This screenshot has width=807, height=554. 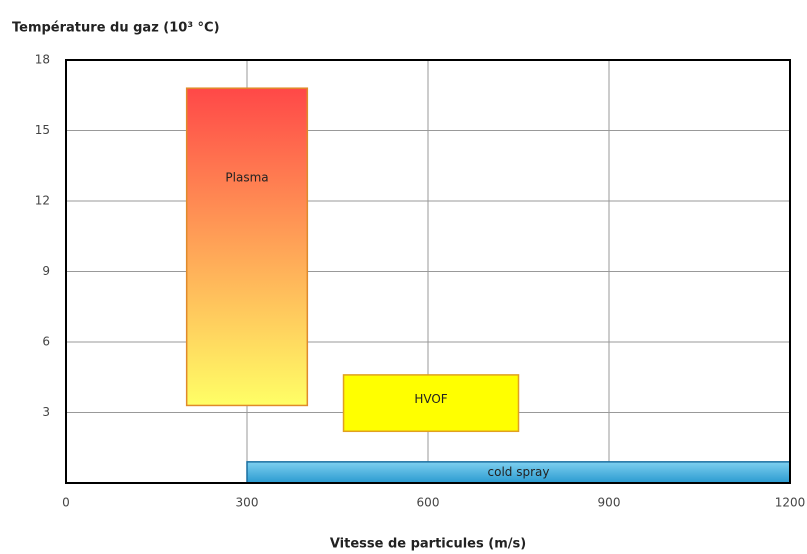 What do you see at coordinates (116, 28) in the screenshot?
I see `chart-title: Température du gaz (10³ °C)` at bounding box center [116, 28].